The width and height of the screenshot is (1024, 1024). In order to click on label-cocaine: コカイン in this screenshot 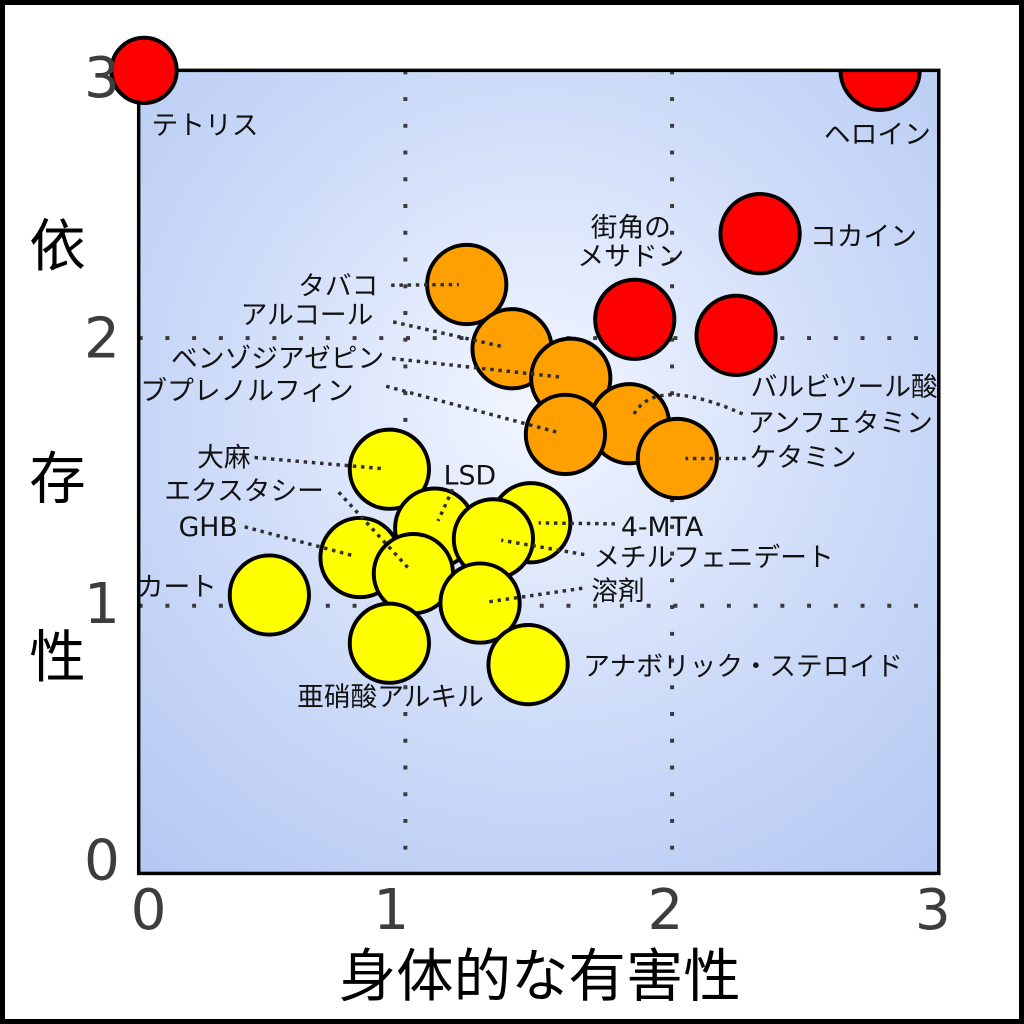, I will do `click(863, 237)`.